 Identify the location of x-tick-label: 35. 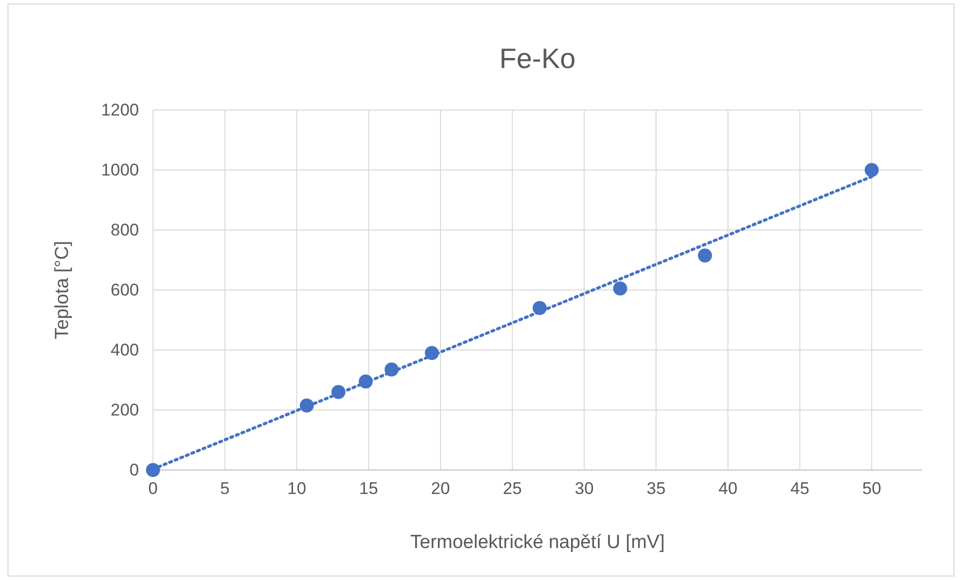
(656, 488).